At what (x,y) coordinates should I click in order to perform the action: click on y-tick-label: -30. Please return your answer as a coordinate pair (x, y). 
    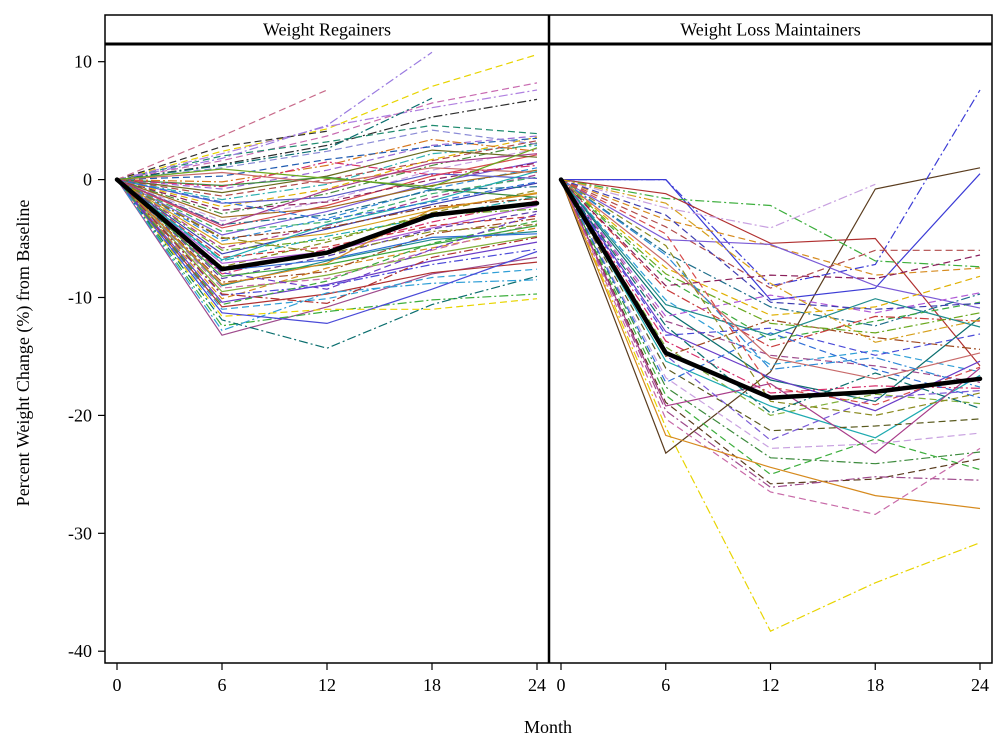
    Looking at the image, I should click on (80, 533).